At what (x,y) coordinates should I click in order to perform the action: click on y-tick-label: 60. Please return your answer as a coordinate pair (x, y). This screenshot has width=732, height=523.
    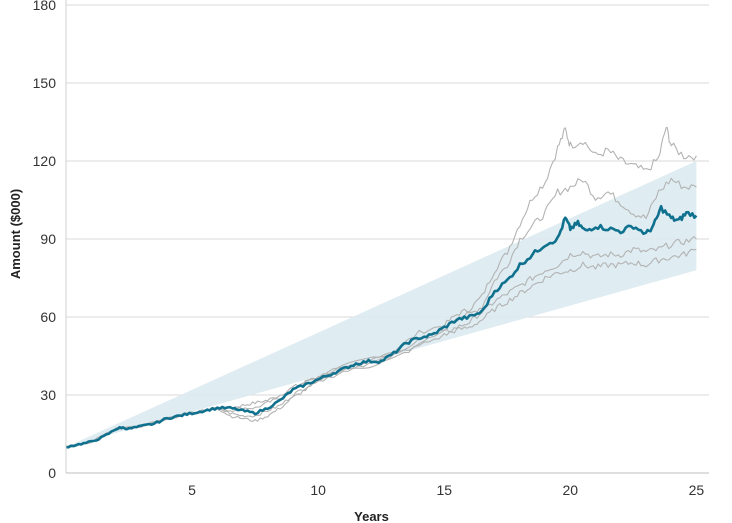
    Looking at the image, I should click on (48, 317).